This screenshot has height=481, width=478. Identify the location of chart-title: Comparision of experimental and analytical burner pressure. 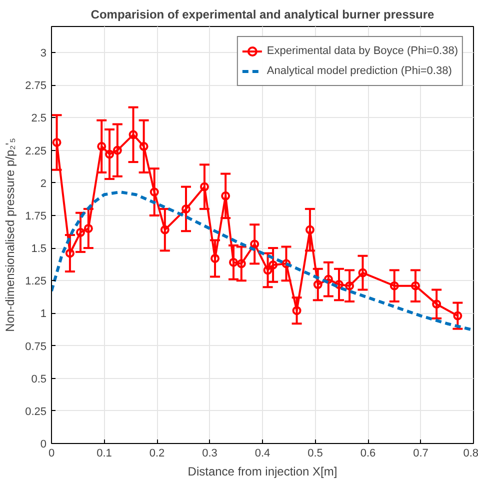
(262, 15).